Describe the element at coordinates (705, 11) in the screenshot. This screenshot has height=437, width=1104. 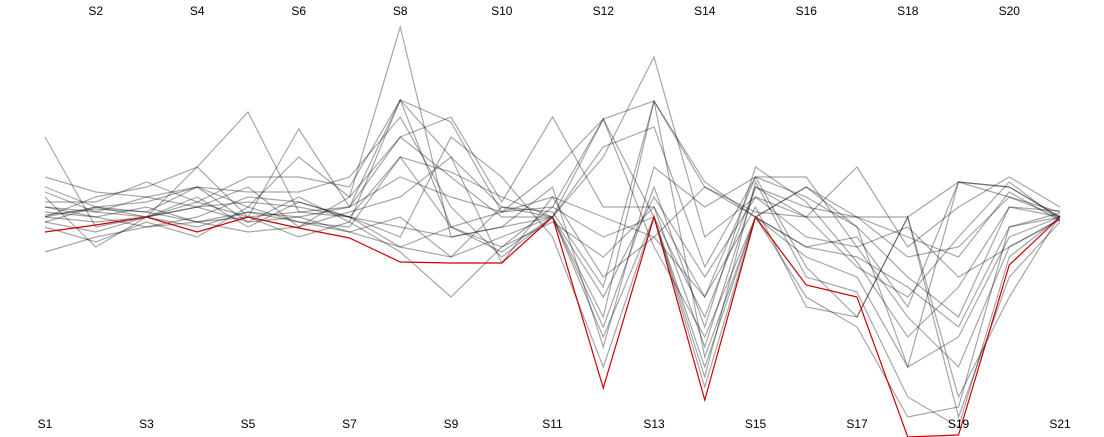
I see `axis-label: S14` at that location.